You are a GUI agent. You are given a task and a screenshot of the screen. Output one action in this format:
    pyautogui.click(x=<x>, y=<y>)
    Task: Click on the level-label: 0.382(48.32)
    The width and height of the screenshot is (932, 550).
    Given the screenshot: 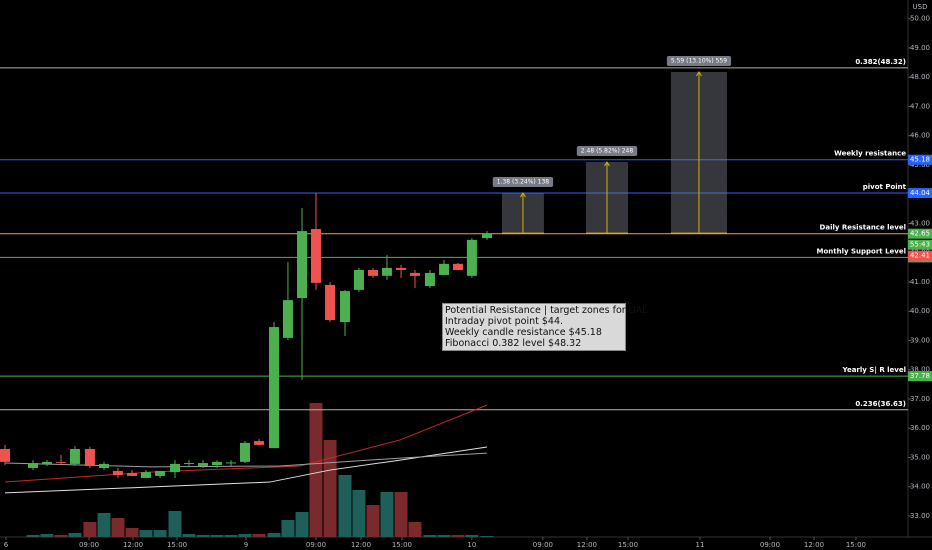 What is the action you would take?
    pyautogui.click(x=880, y=62)
    